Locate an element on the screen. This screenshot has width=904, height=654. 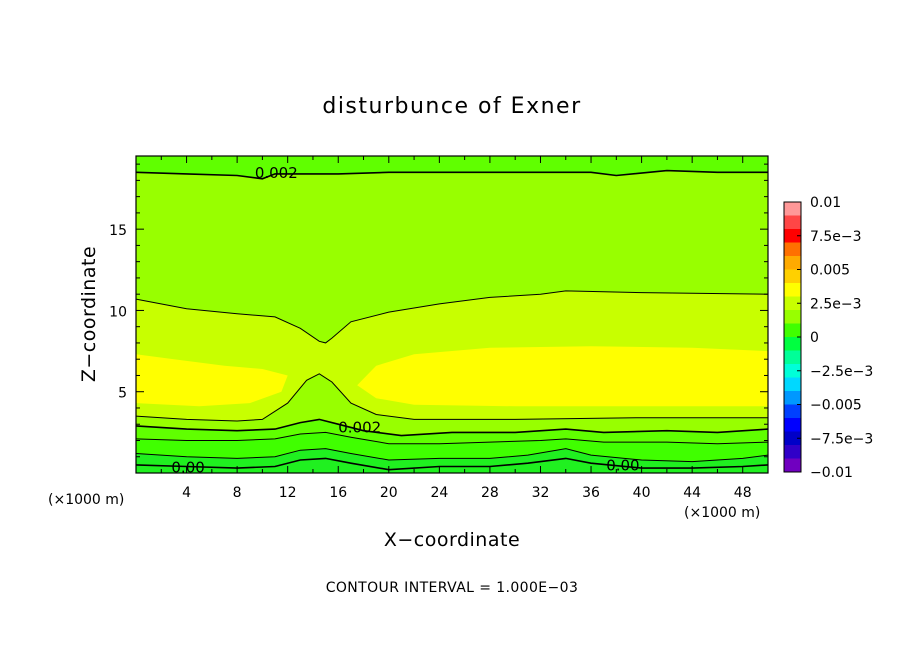
colorbar-tick-label: −2.5e−3 is located at coordinates (841, 372).